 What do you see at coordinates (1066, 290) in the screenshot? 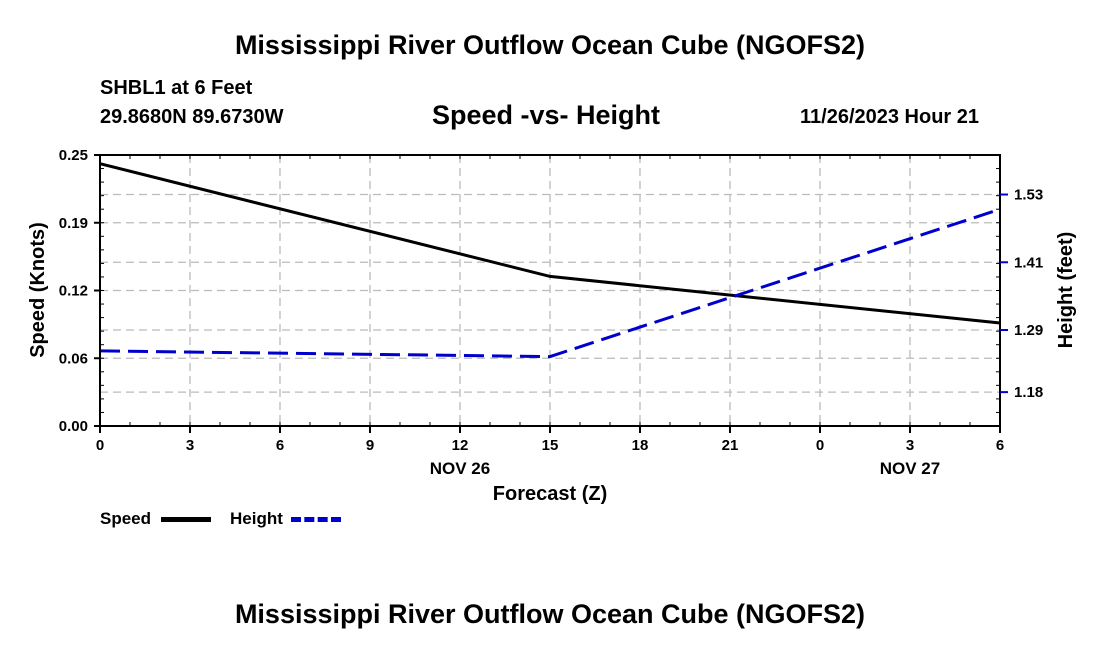
I see `y2-axis-label: Height (feet)` at bounding box center [1066, 290].